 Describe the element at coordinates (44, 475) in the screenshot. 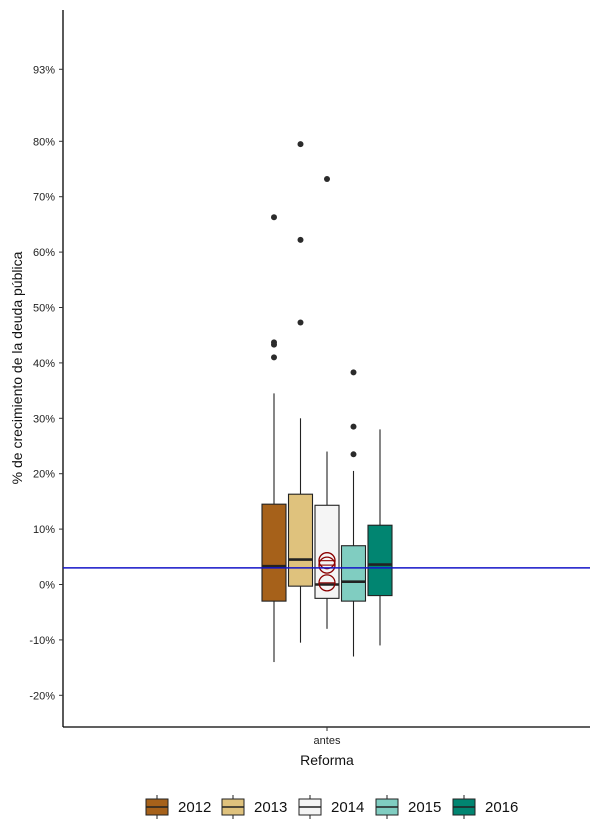

I see `y-tick-label: 20%` at that location.